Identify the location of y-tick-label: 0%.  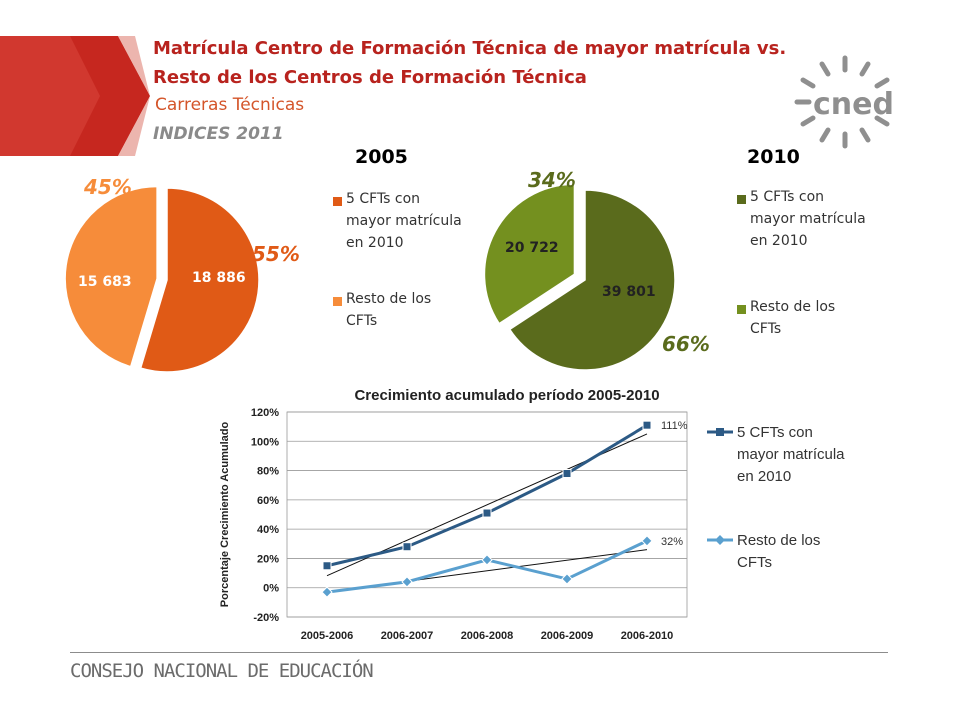
(271, 589).